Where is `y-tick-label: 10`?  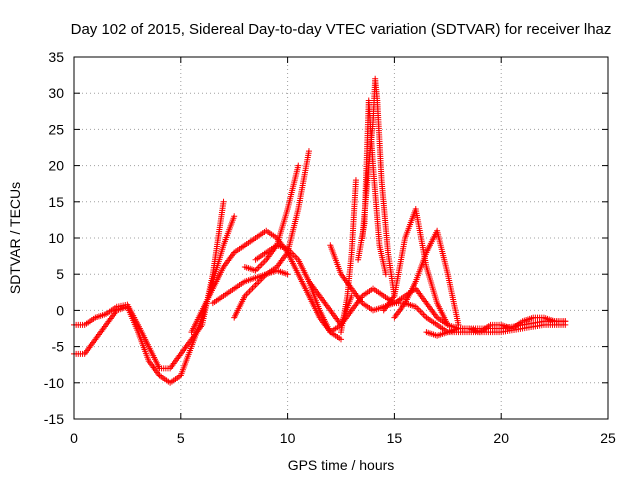 y-tick-label: 10 is located at coordinates (56, 238).